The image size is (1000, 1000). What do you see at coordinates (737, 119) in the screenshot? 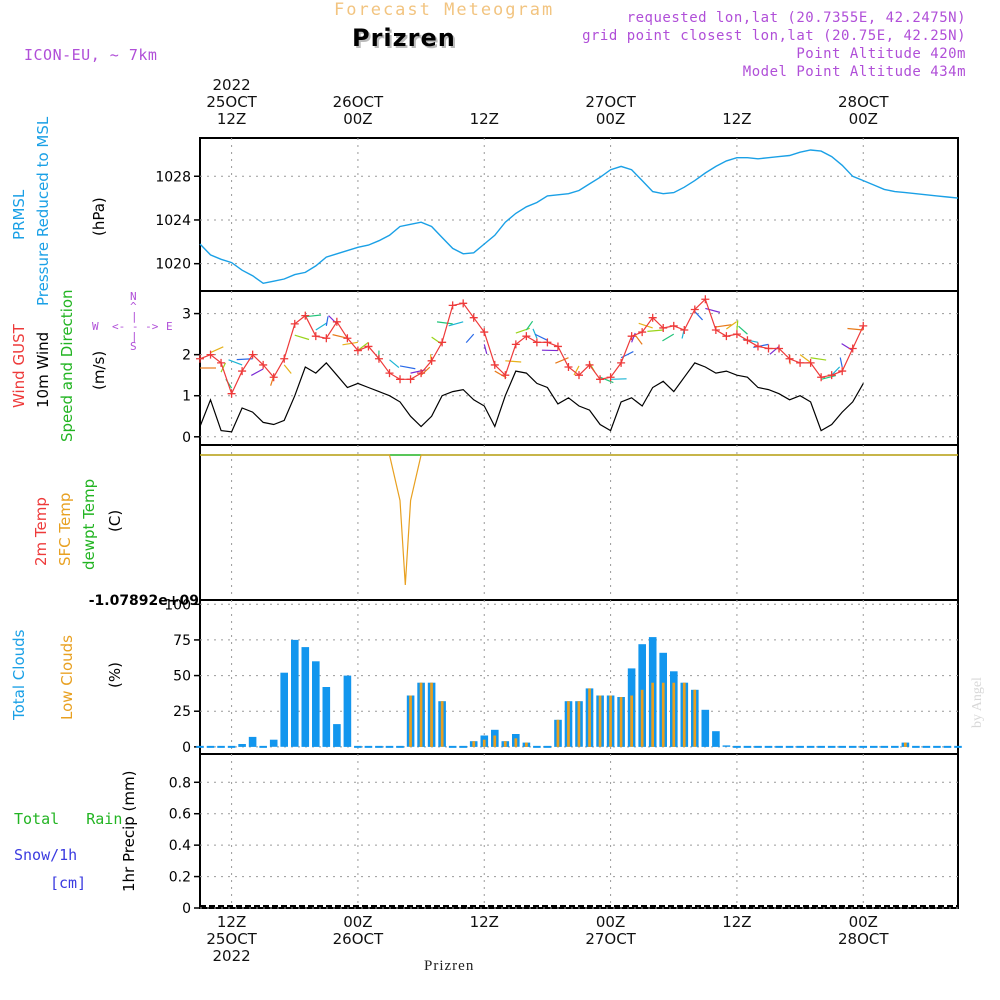
I see `top-time-label: 12Z` at bounding box center [737, 119].